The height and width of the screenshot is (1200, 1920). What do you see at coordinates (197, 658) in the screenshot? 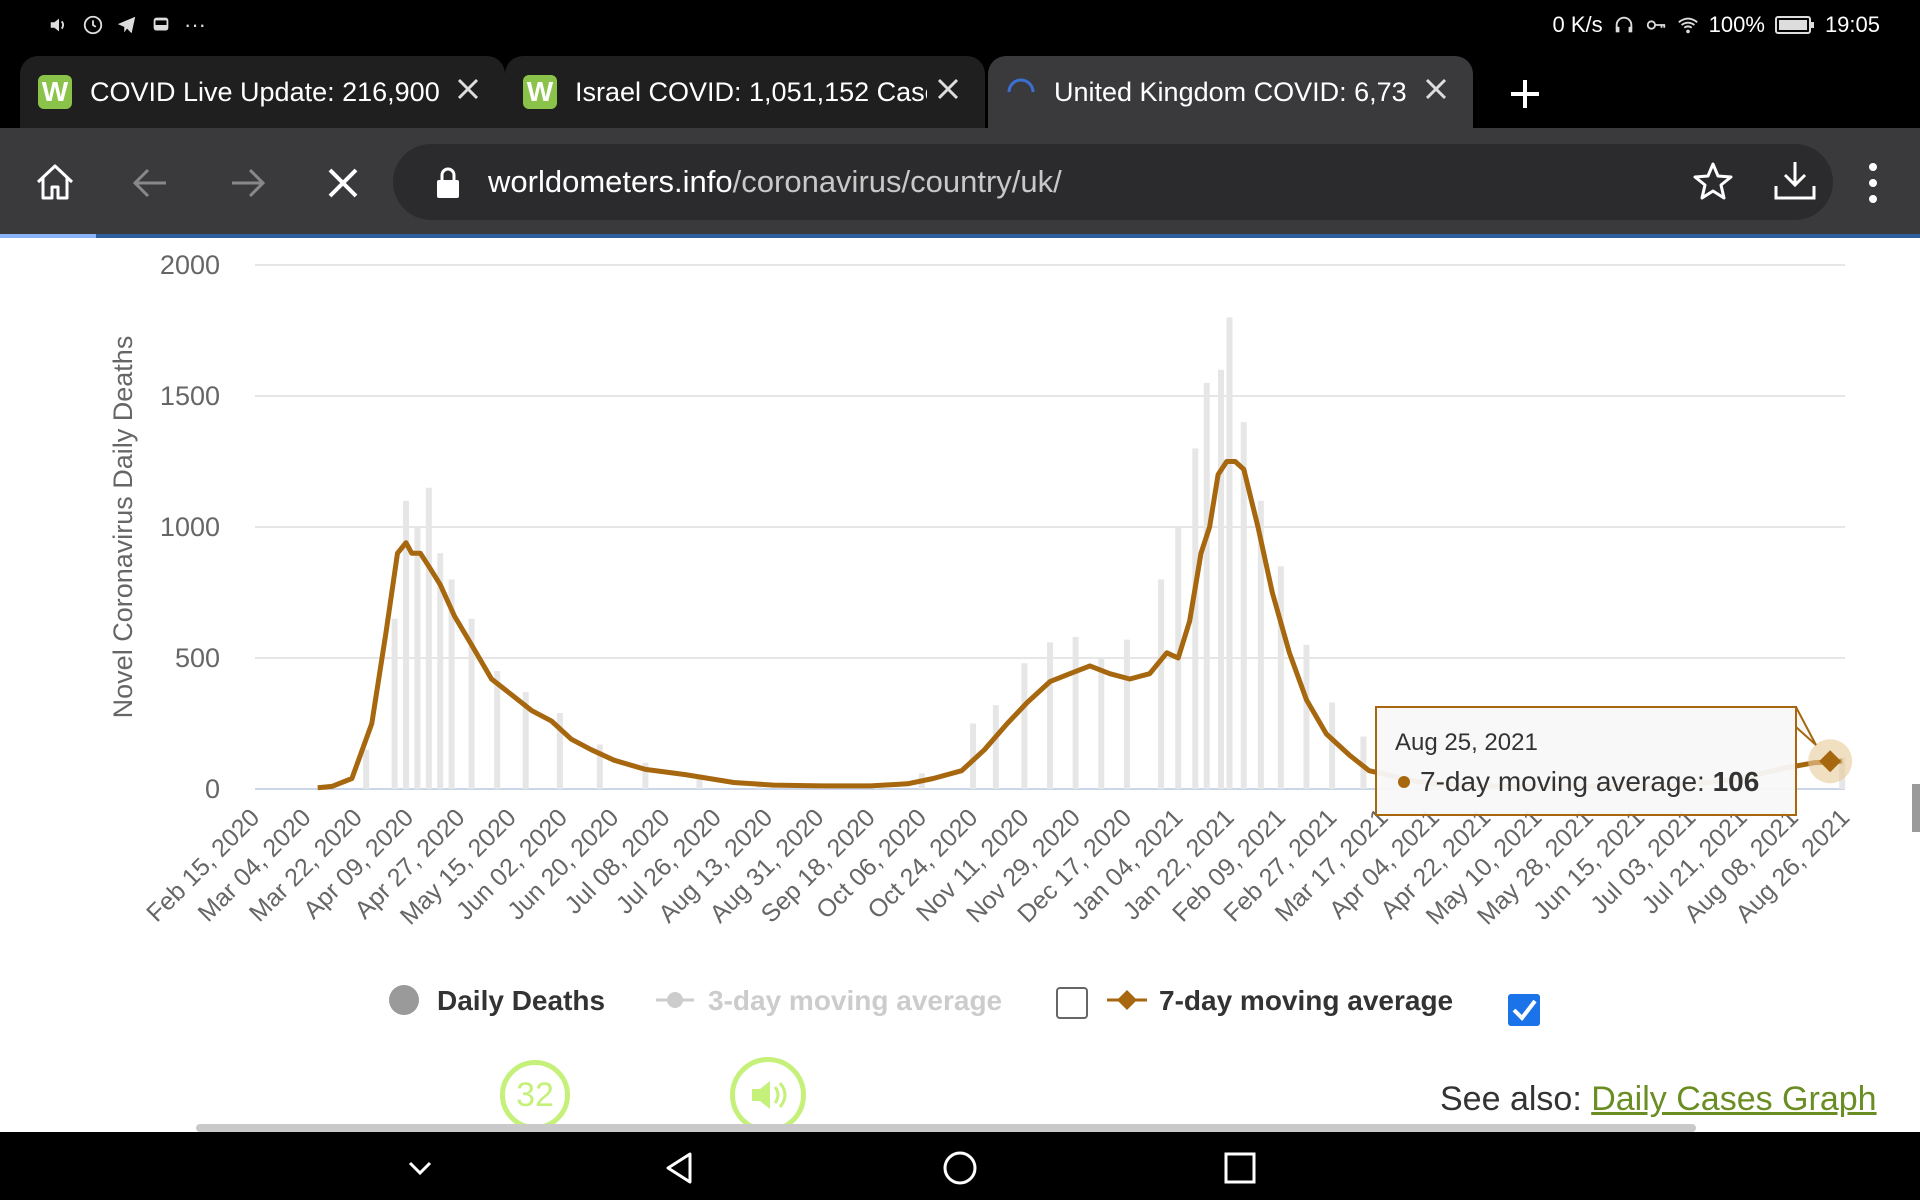
I see `y-tick-label: 500` at bounding box center [197, 658].